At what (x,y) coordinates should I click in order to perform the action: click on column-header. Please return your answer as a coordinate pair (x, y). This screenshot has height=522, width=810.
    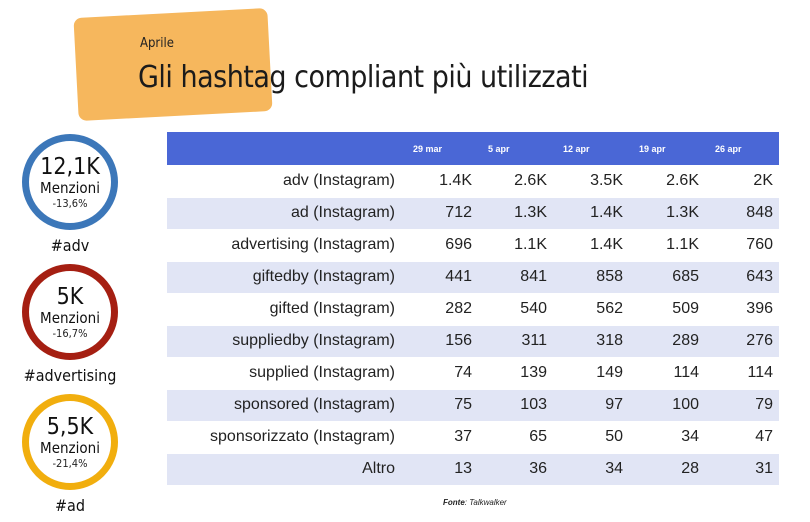
    Looking at the image, I should click on (285, 148).